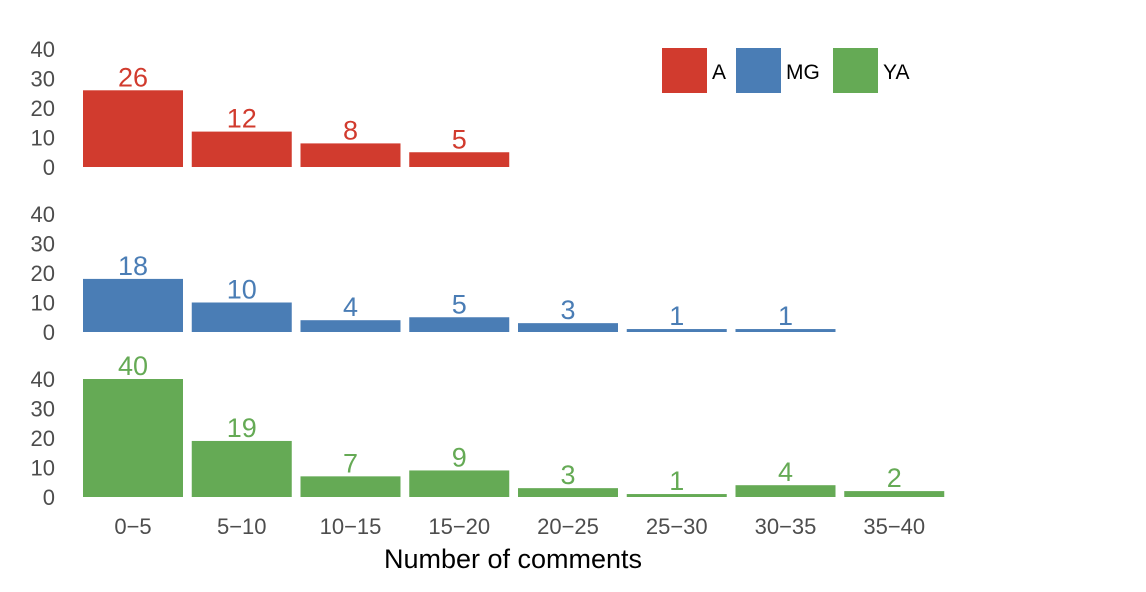 The height and width of the screenshot is (592, 1146). Describe the element at coordinates (459, 139) in the screenshot. I see `data-label-a: 5` at that location.